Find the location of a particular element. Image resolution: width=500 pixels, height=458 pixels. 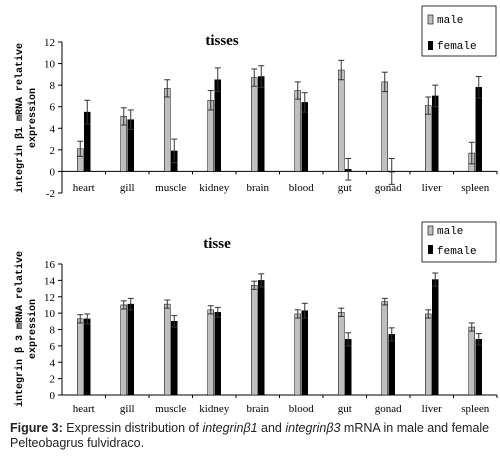

caption-gene-2: integrinβ3 is located at coordinates (313, 428).